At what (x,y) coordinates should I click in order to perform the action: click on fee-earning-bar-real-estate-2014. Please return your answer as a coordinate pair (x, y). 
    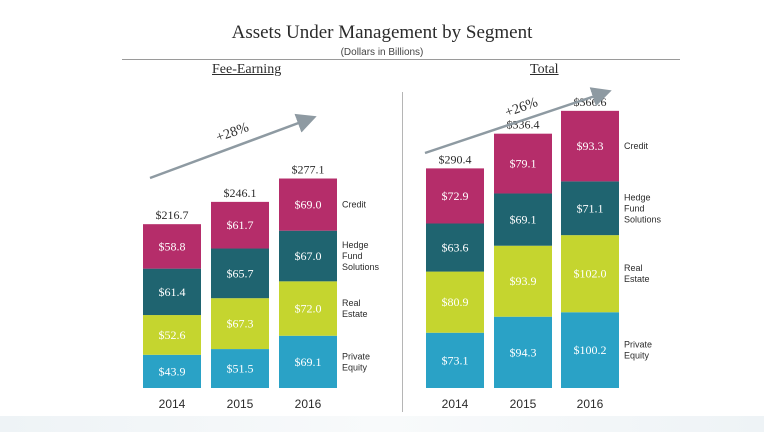
    Looking at the image, I should click on (172, 335).